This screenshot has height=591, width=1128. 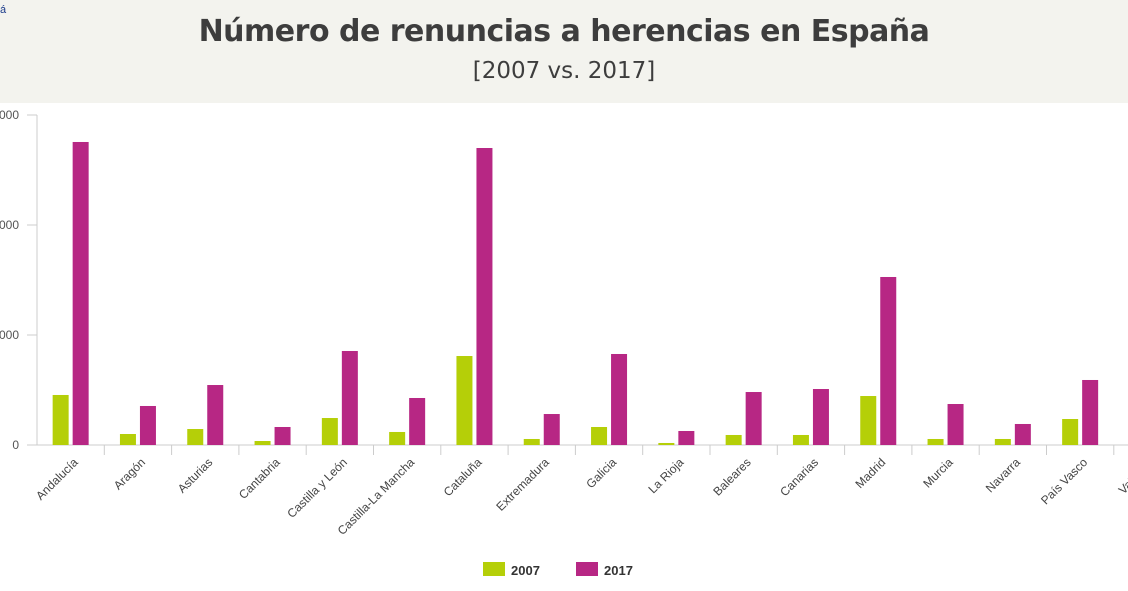 What do you see at coordinates (551, 429) in the screenshot?
I see `bar-2017-extremadura` at bounding box center [551, 429].